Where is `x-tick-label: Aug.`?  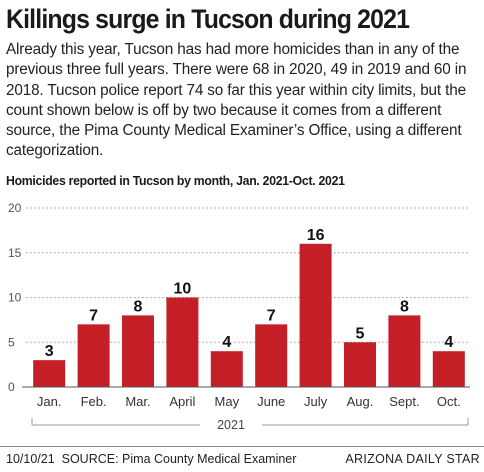 x-tick-label: Aug. is located at coordinates (360, 401).